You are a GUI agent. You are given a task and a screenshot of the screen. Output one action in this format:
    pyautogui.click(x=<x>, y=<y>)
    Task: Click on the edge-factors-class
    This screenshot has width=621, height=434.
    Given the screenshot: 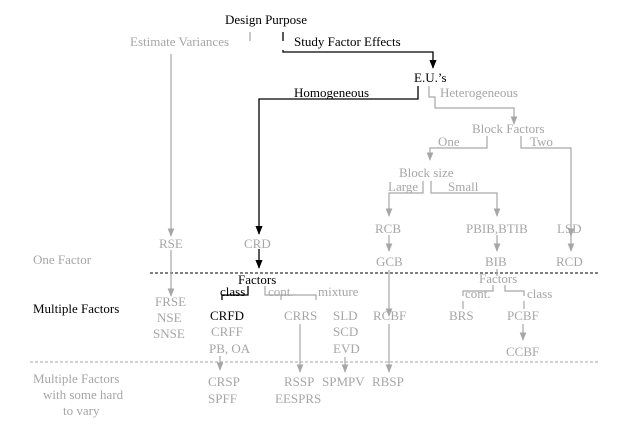 What is the action you would take?
    pyautogui.click(x=235, y=293)
    